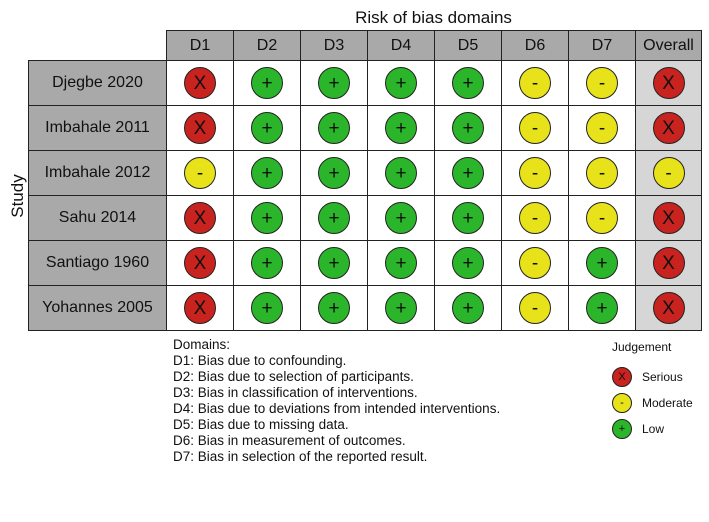 The height and width of the screenshot is (522, 709). Describe the element at coordinates (622, 429) in the screenshot. I see `low-legend-icon: +` at that location.